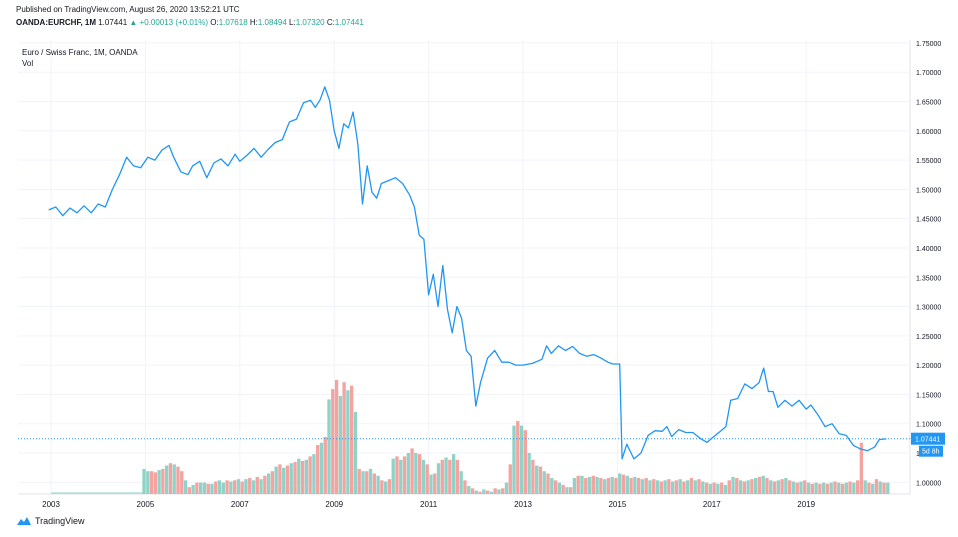 This screenshot has height=537, width=958. What do you see at coordinates (617, 504) in the screenshot?
I see `x-tick-label: 2015` at bounding box center [617, 504].